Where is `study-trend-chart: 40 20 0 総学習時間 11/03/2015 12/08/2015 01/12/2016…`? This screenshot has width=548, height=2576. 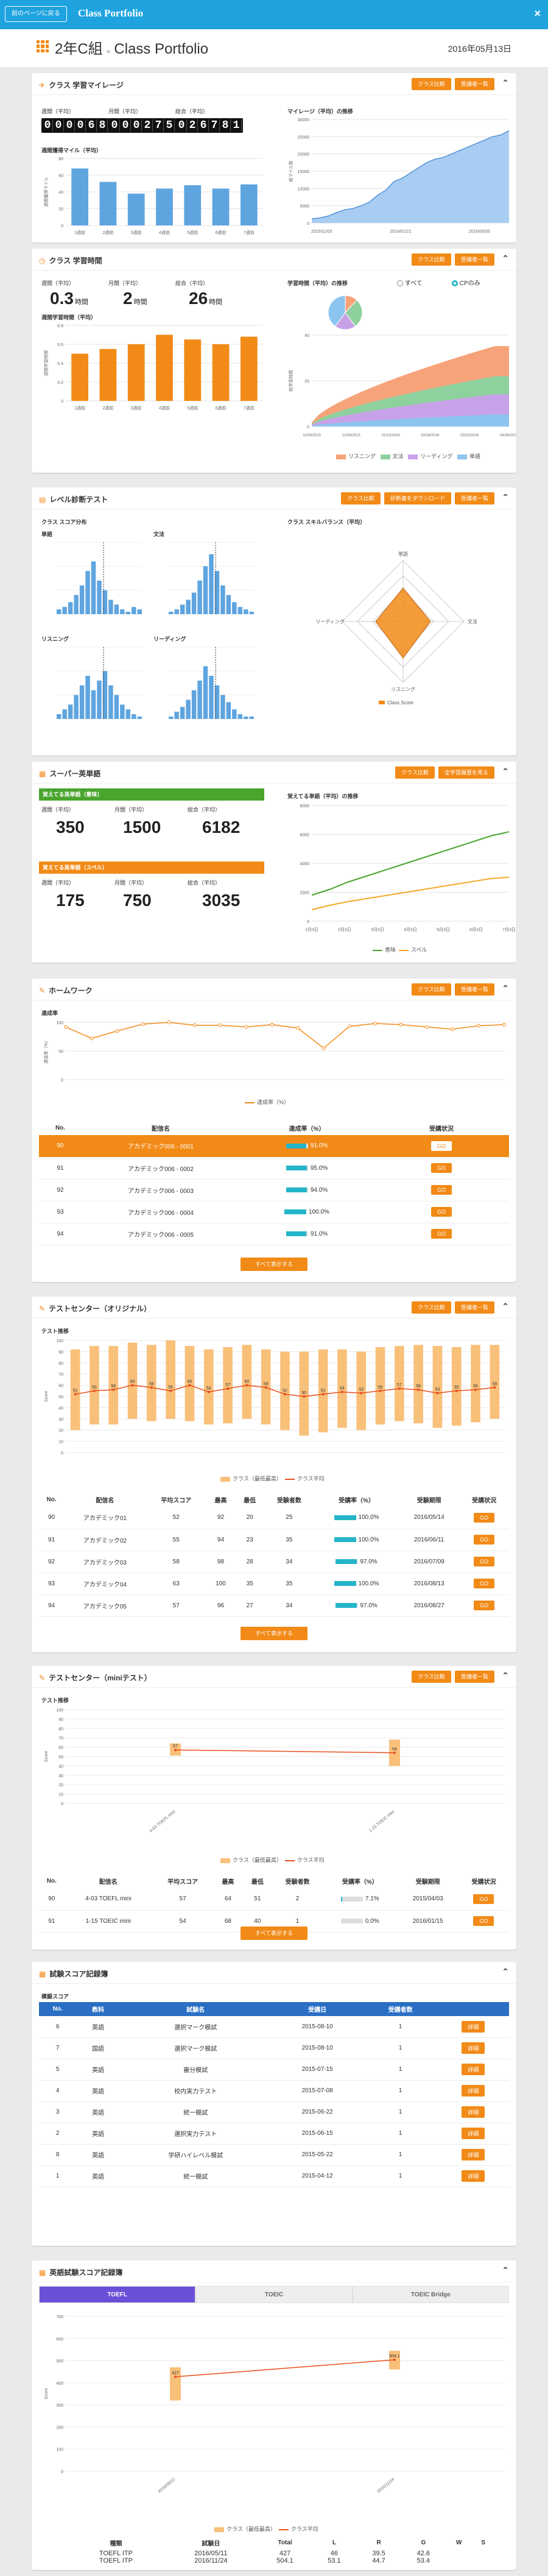
study-trend-chart: 40 20 0 総学習時間 11/03/2015 12/08/2015 01/12/2016… is located at coordinates (402, 385).